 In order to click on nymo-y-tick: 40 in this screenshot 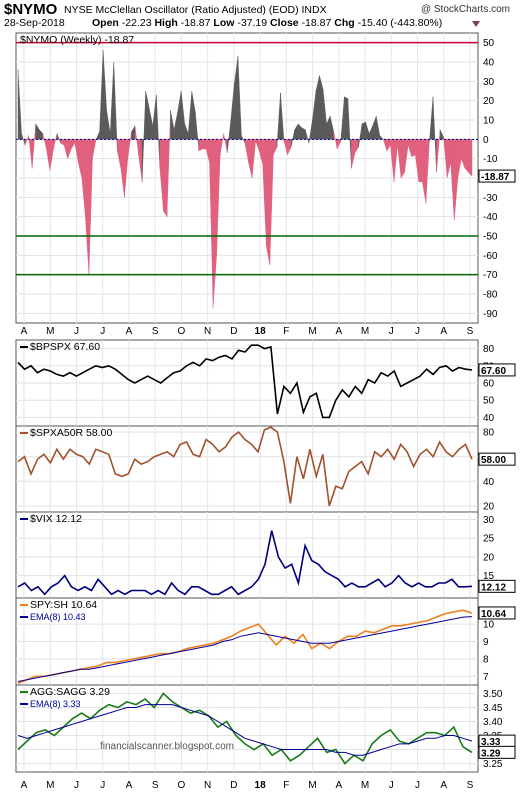, I will do `click(489, 63)`.